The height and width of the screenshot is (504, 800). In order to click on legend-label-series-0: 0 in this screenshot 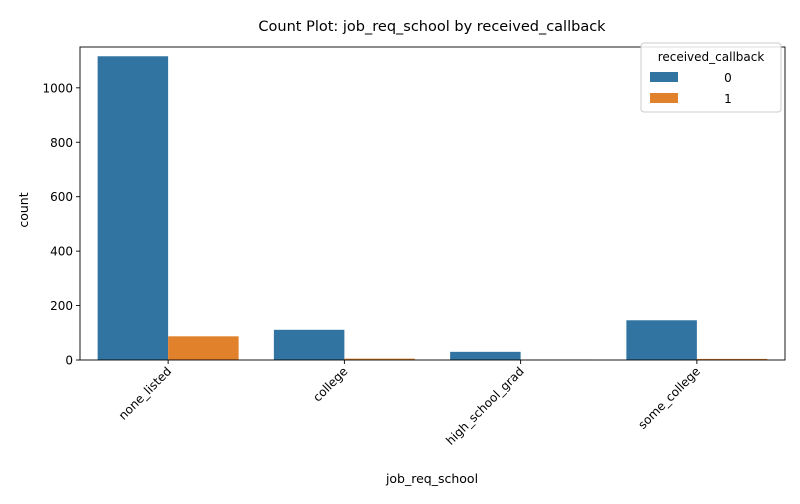, I will do `click(728, 78)`.